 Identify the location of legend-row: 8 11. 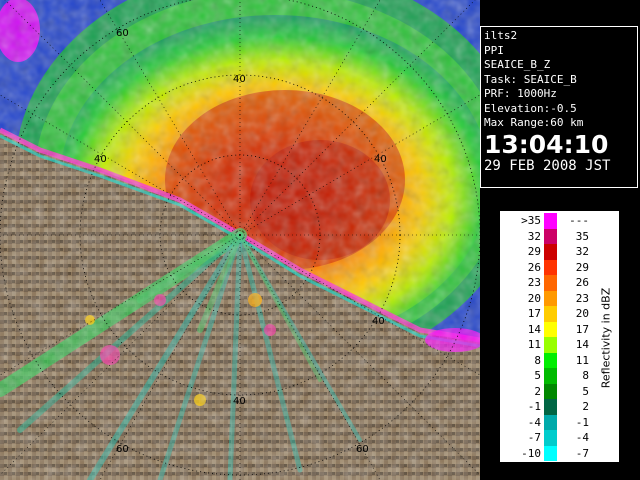
(559, 360).